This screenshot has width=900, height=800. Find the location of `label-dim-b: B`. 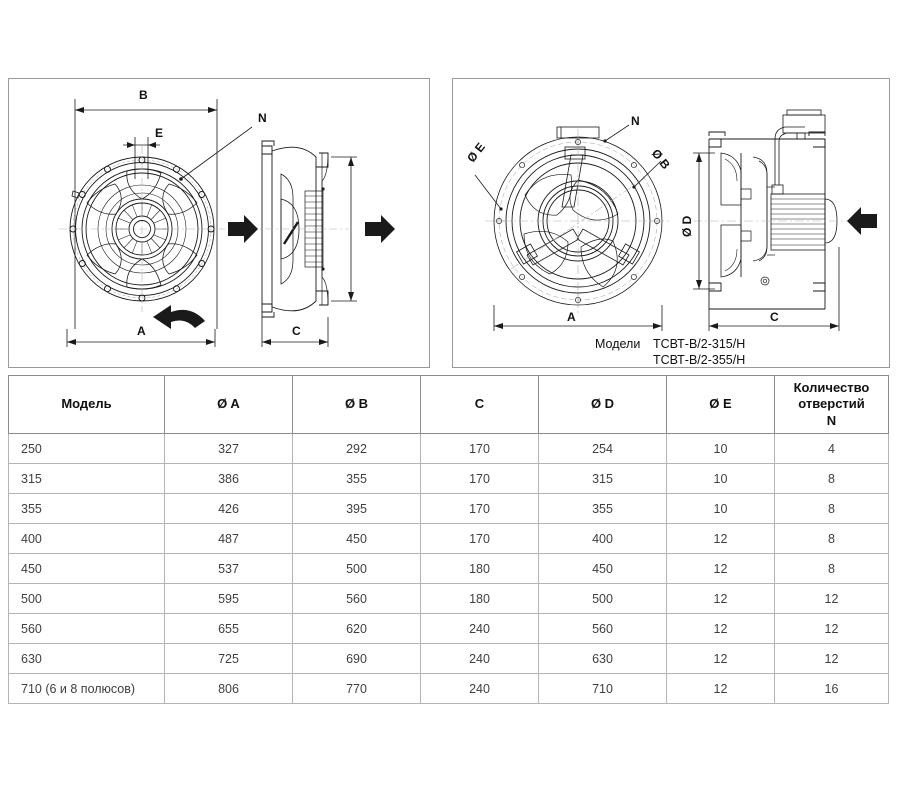

label-dim-b: B is located at coordinates (143, 95).